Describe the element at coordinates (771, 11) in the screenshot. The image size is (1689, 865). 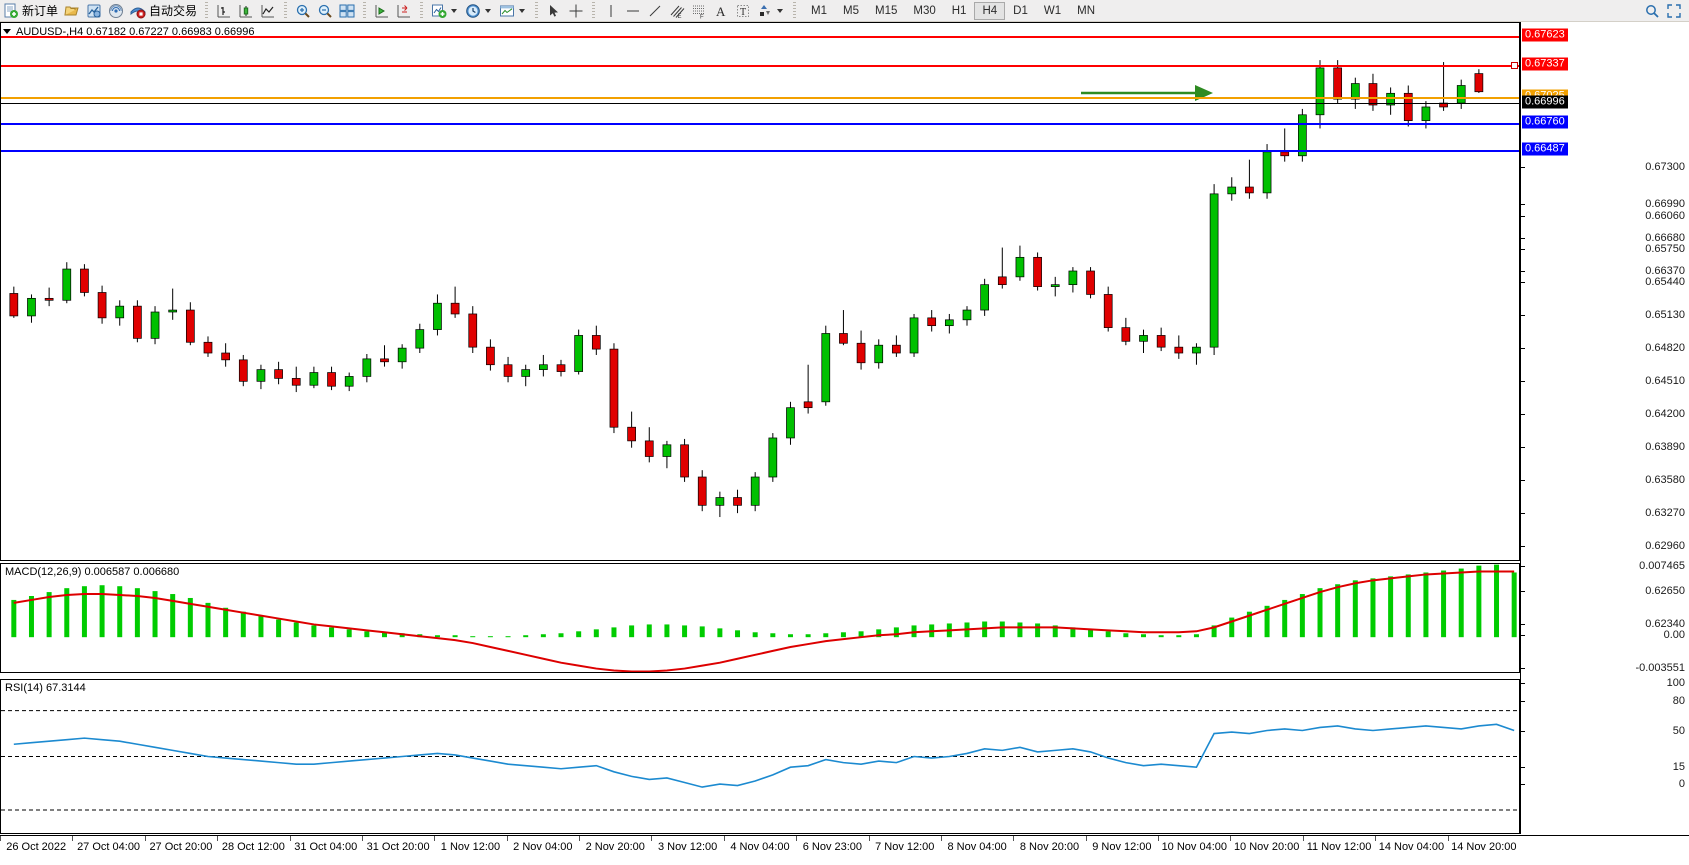
I see `shapes-tool` at that location.